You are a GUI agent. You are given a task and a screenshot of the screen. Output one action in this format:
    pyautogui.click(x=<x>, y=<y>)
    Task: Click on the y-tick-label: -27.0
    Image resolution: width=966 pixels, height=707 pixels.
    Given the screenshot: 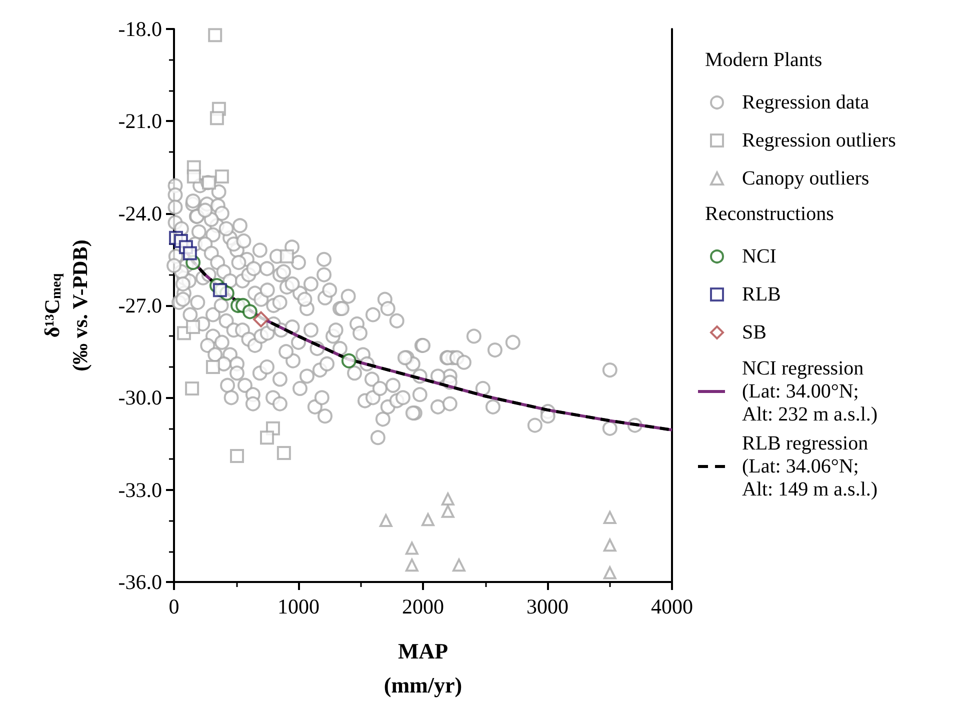 What is the action you would take?
    pyautogui.click(x=140, y=306)
    